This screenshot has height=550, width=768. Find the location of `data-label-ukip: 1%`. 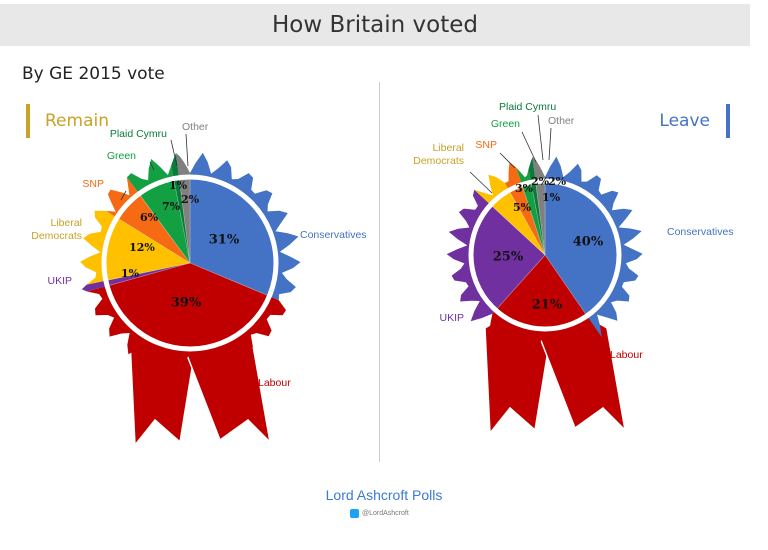

data-label-ukip: 1% is located at coordinates (130, 273).